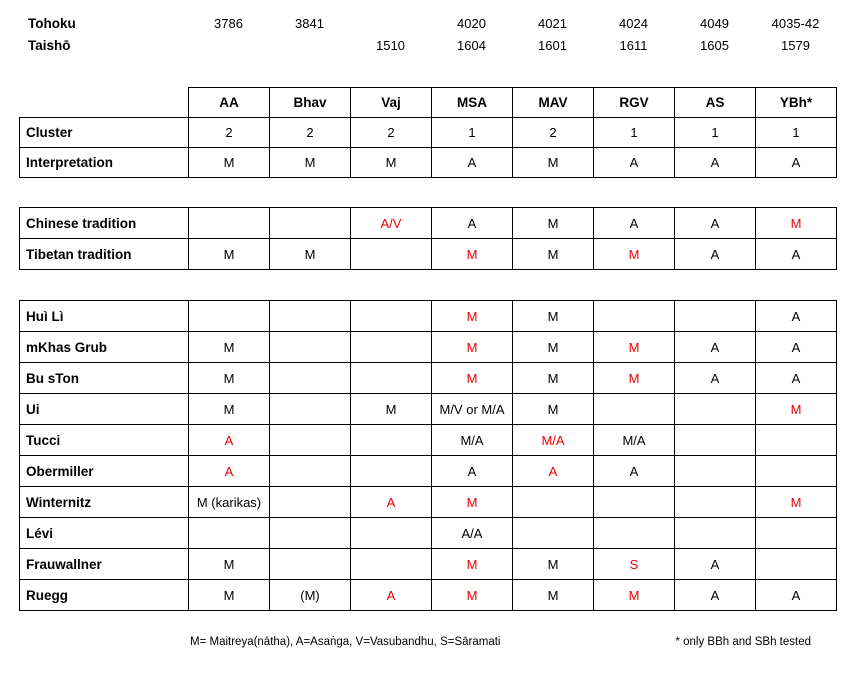 This screenshot has width=861, height=675. Describe the element at coordinates (229, 102) in the screenshot. I see `column-header: AA` at that location.